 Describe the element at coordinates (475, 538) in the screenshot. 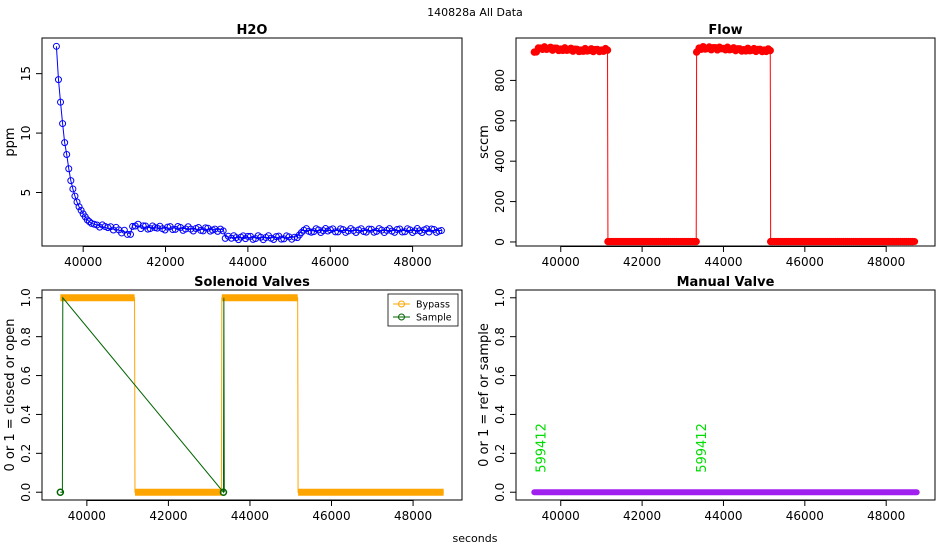

I see `page-xlabel: seconds` at that location.